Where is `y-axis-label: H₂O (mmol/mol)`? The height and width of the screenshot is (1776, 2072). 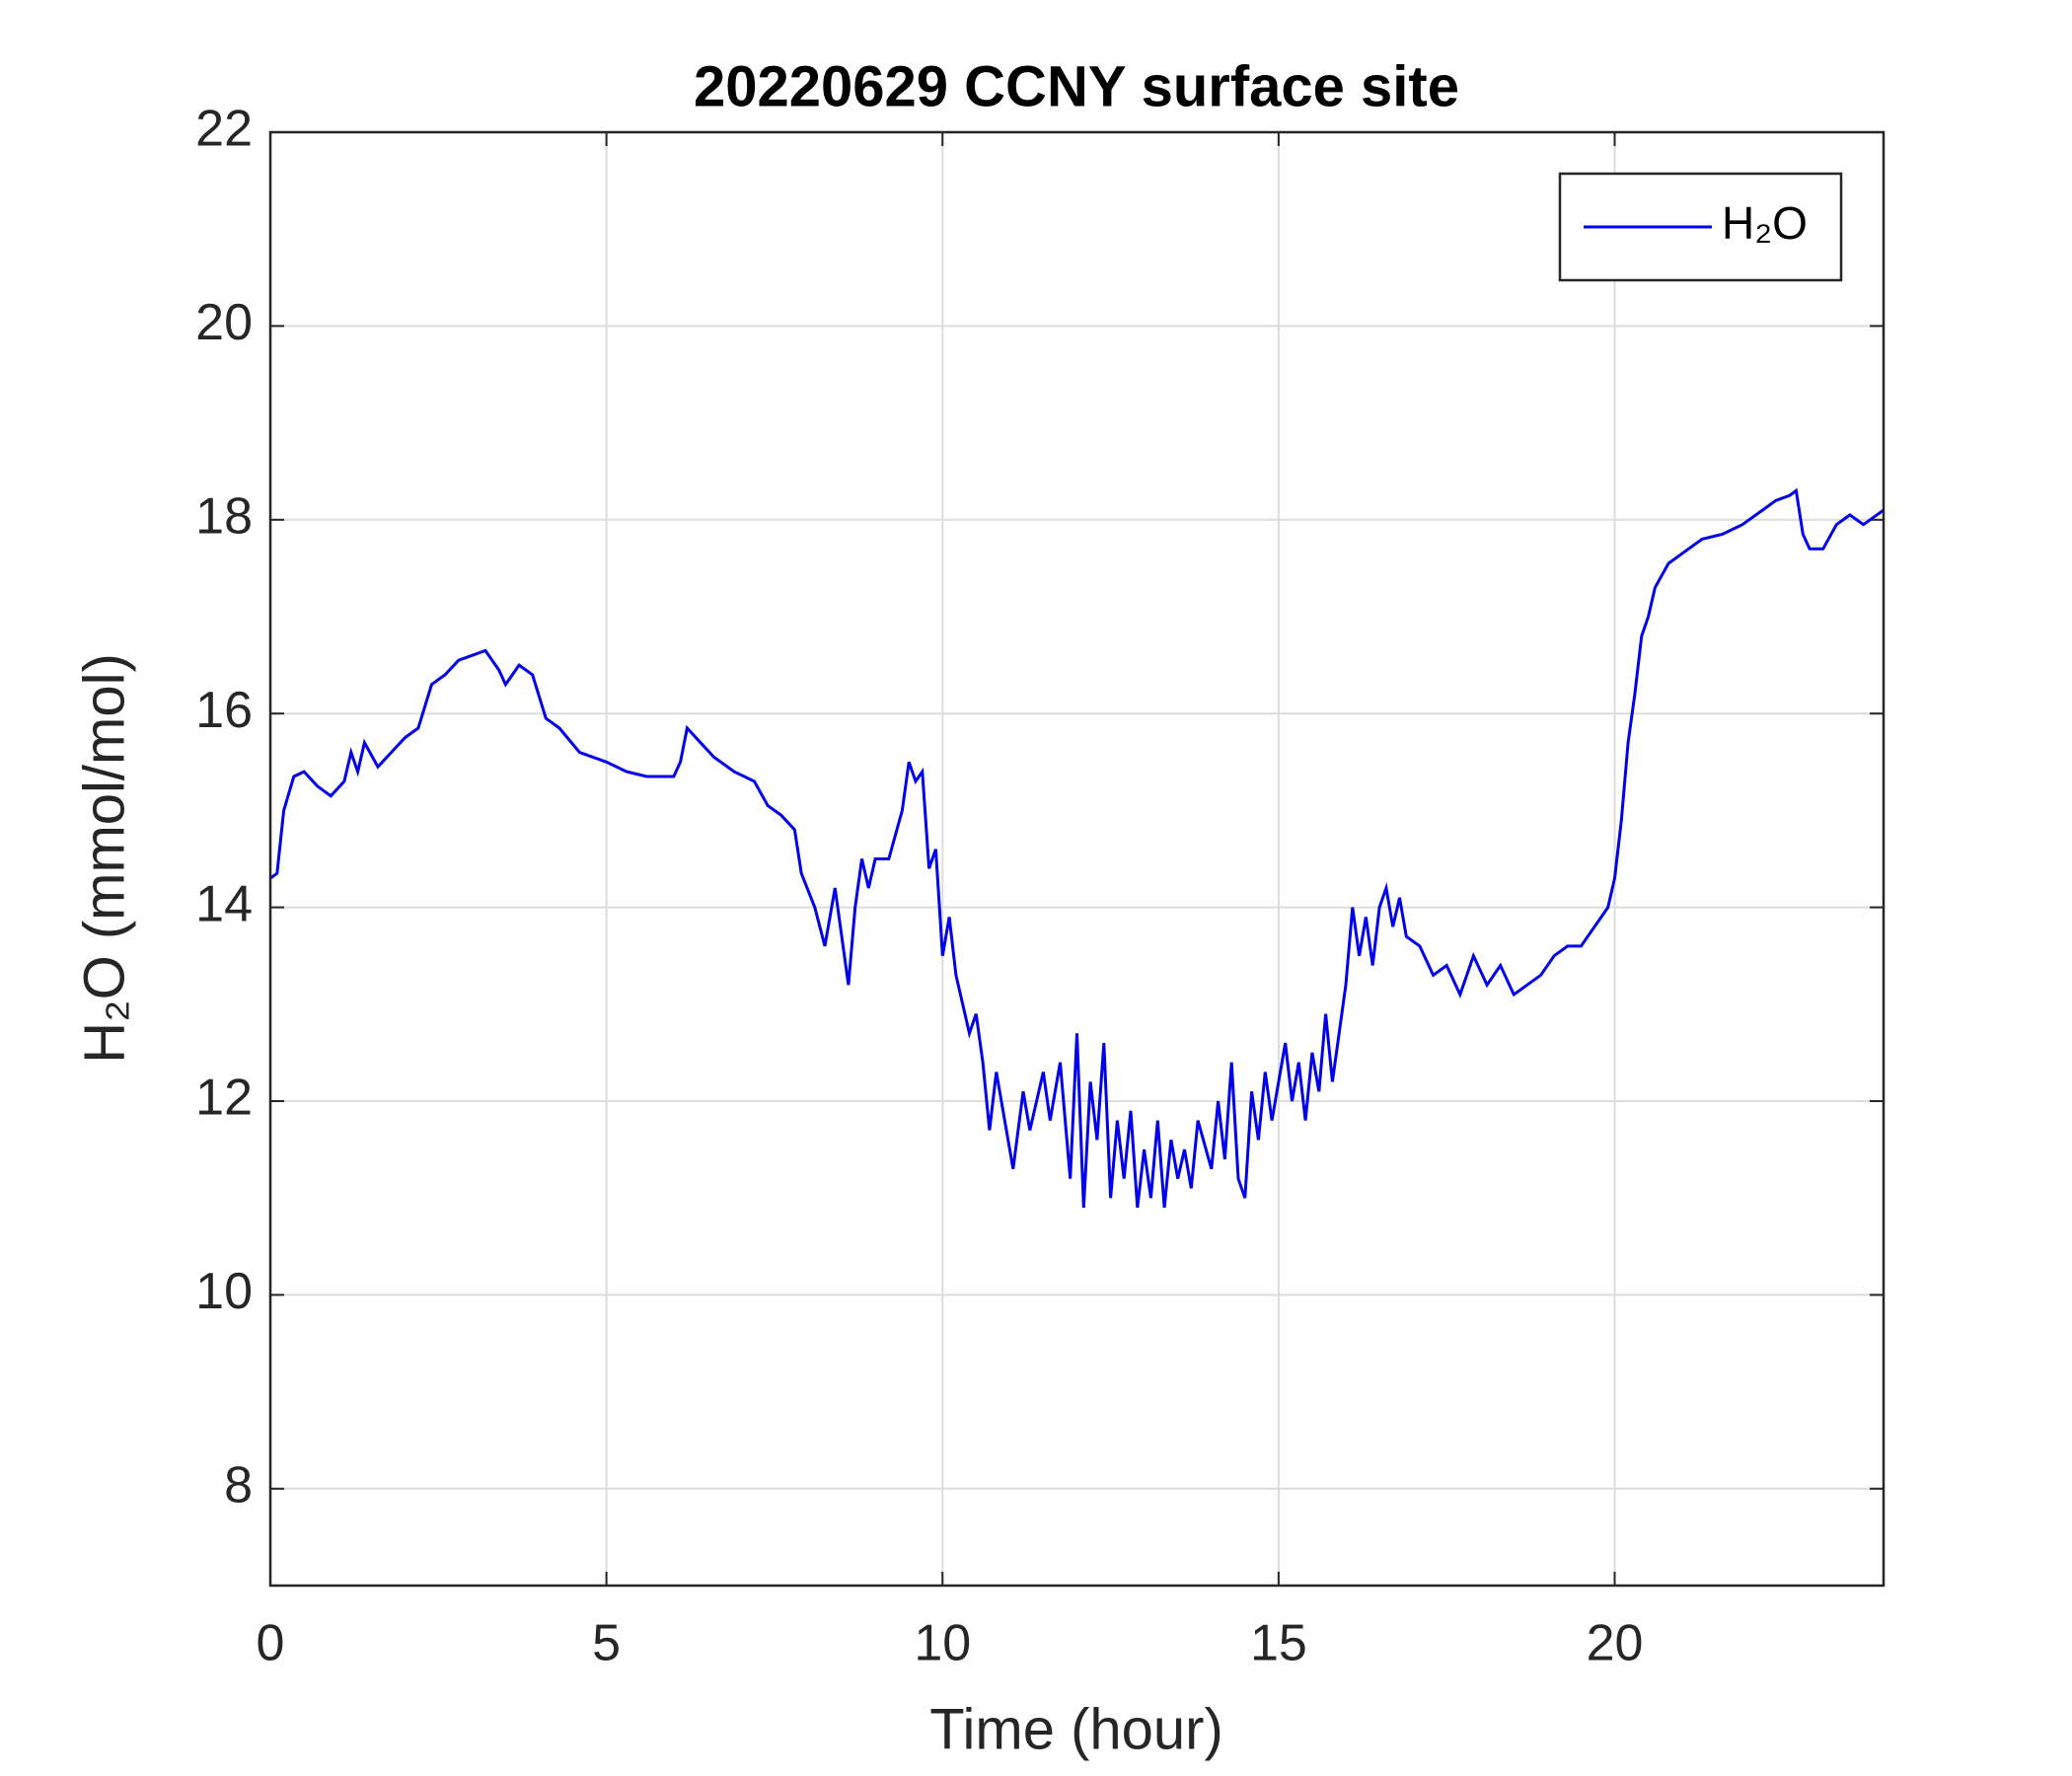 y-axis-label: H₂O (mmol/mol) is located at coordinates (104, 859).